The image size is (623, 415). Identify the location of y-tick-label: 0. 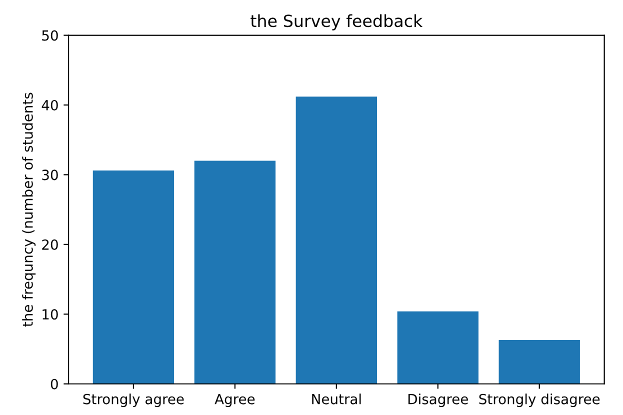
(54, 384).